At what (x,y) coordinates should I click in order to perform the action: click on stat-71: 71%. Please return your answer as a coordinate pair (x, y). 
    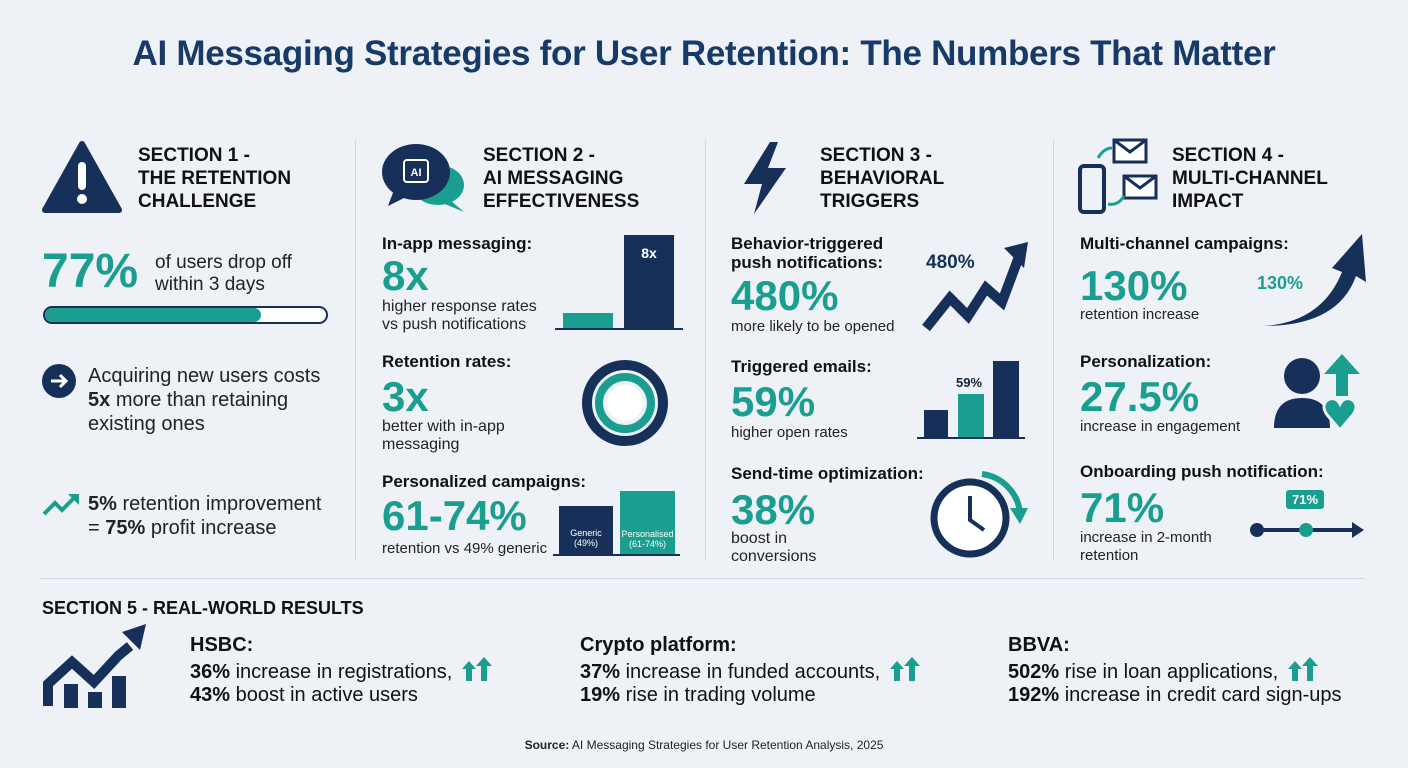
    Looking at the image, I should click on (1122, 507).